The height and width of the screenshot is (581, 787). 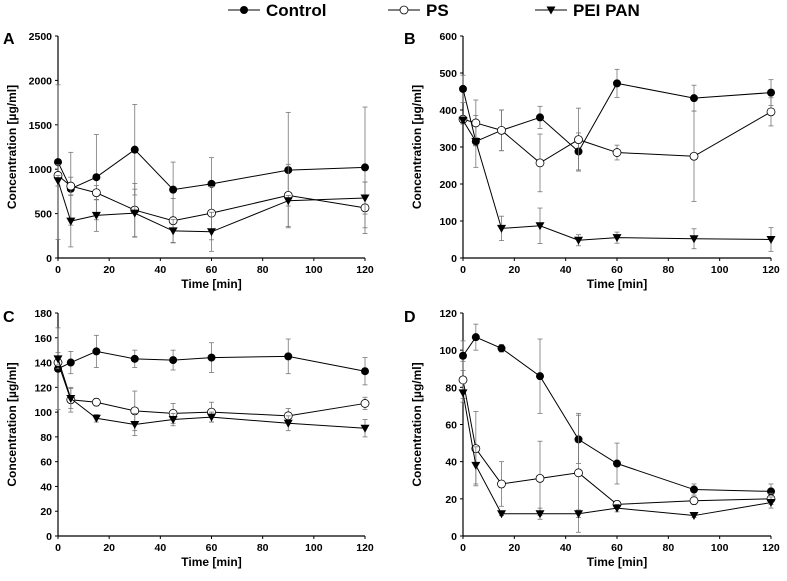 I want to click on y-tick-label: 160, so click(x=43, y=339).